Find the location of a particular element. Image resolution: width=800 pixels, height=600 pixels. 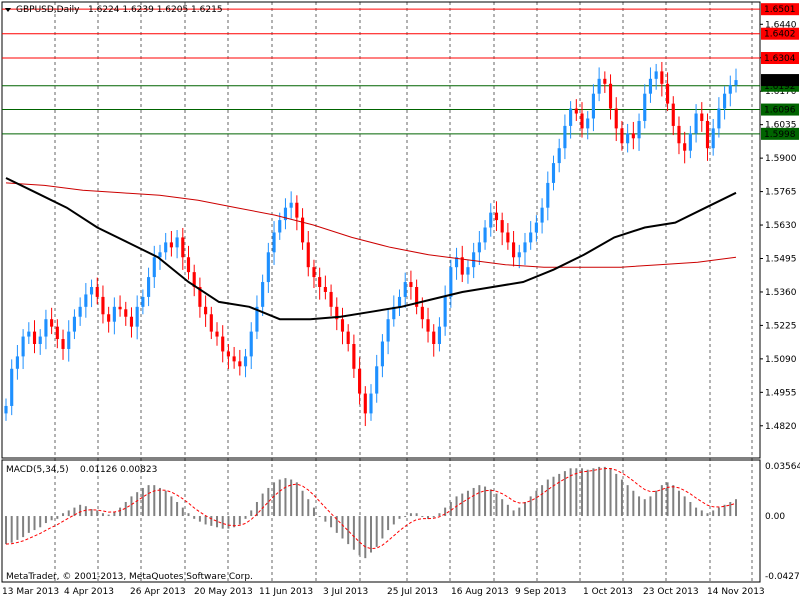

macd-tick-label: 0.00 is located at coordinates (775, 517).